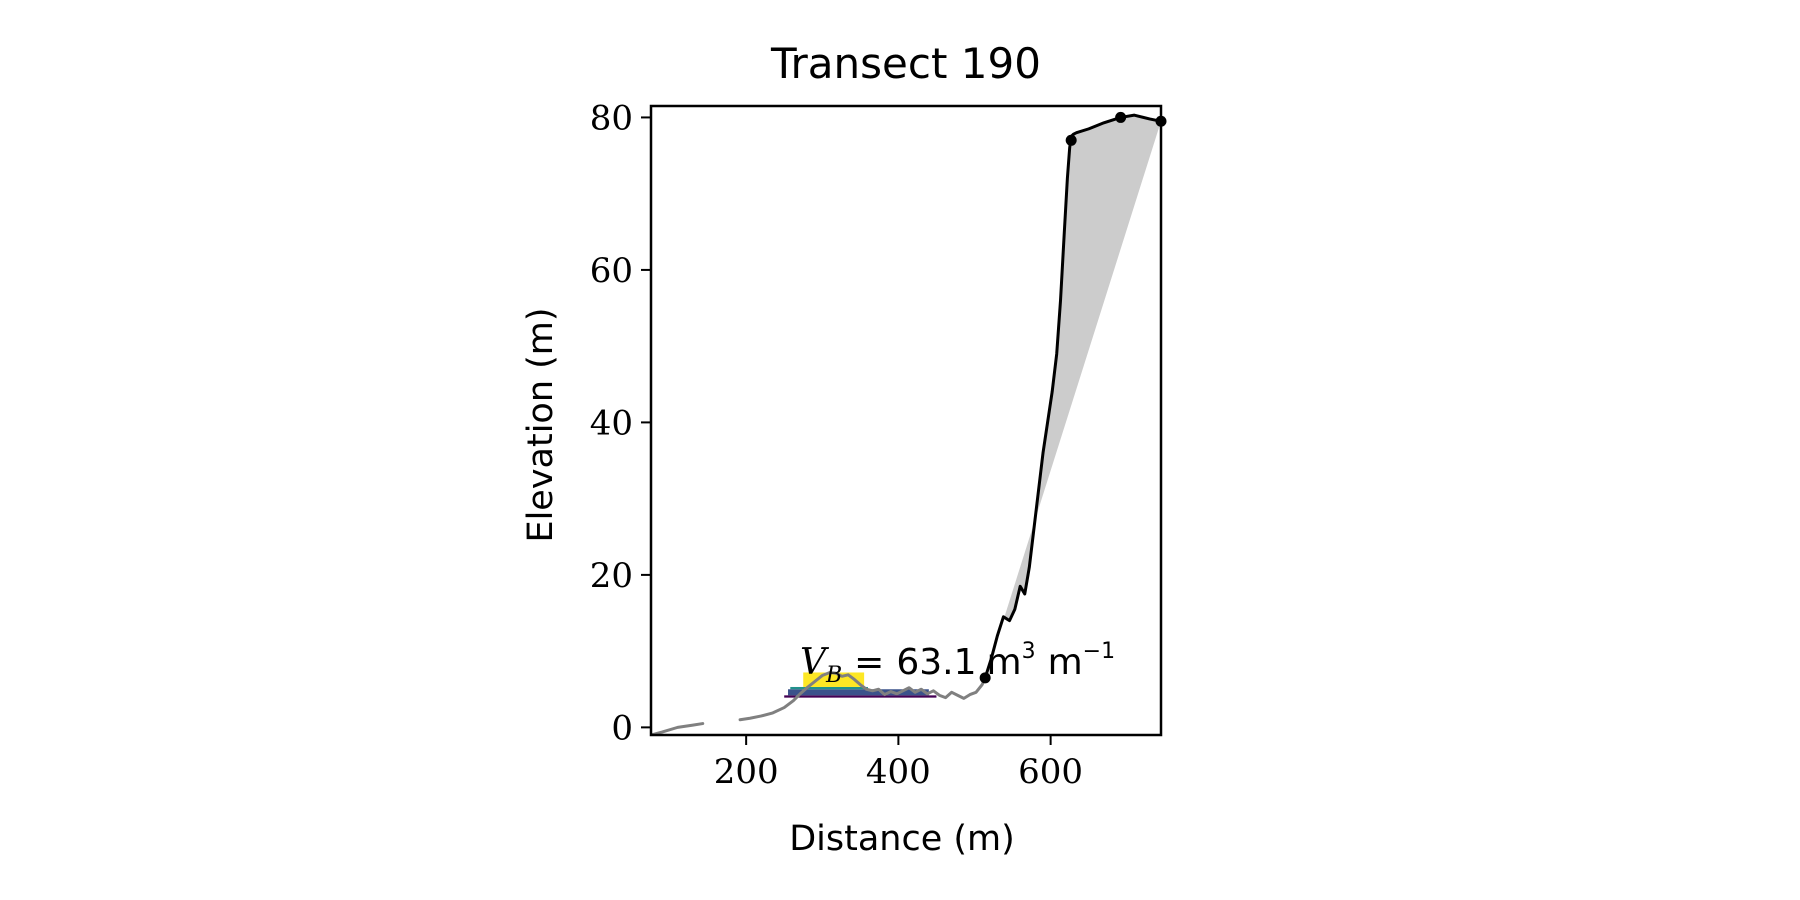 This screenshot has height=900, width=1800. What do you see at coordinates (902, 839) in the screenshot?
I see `x-axis-title: Distance (m)` at bounding box center [902, 839].